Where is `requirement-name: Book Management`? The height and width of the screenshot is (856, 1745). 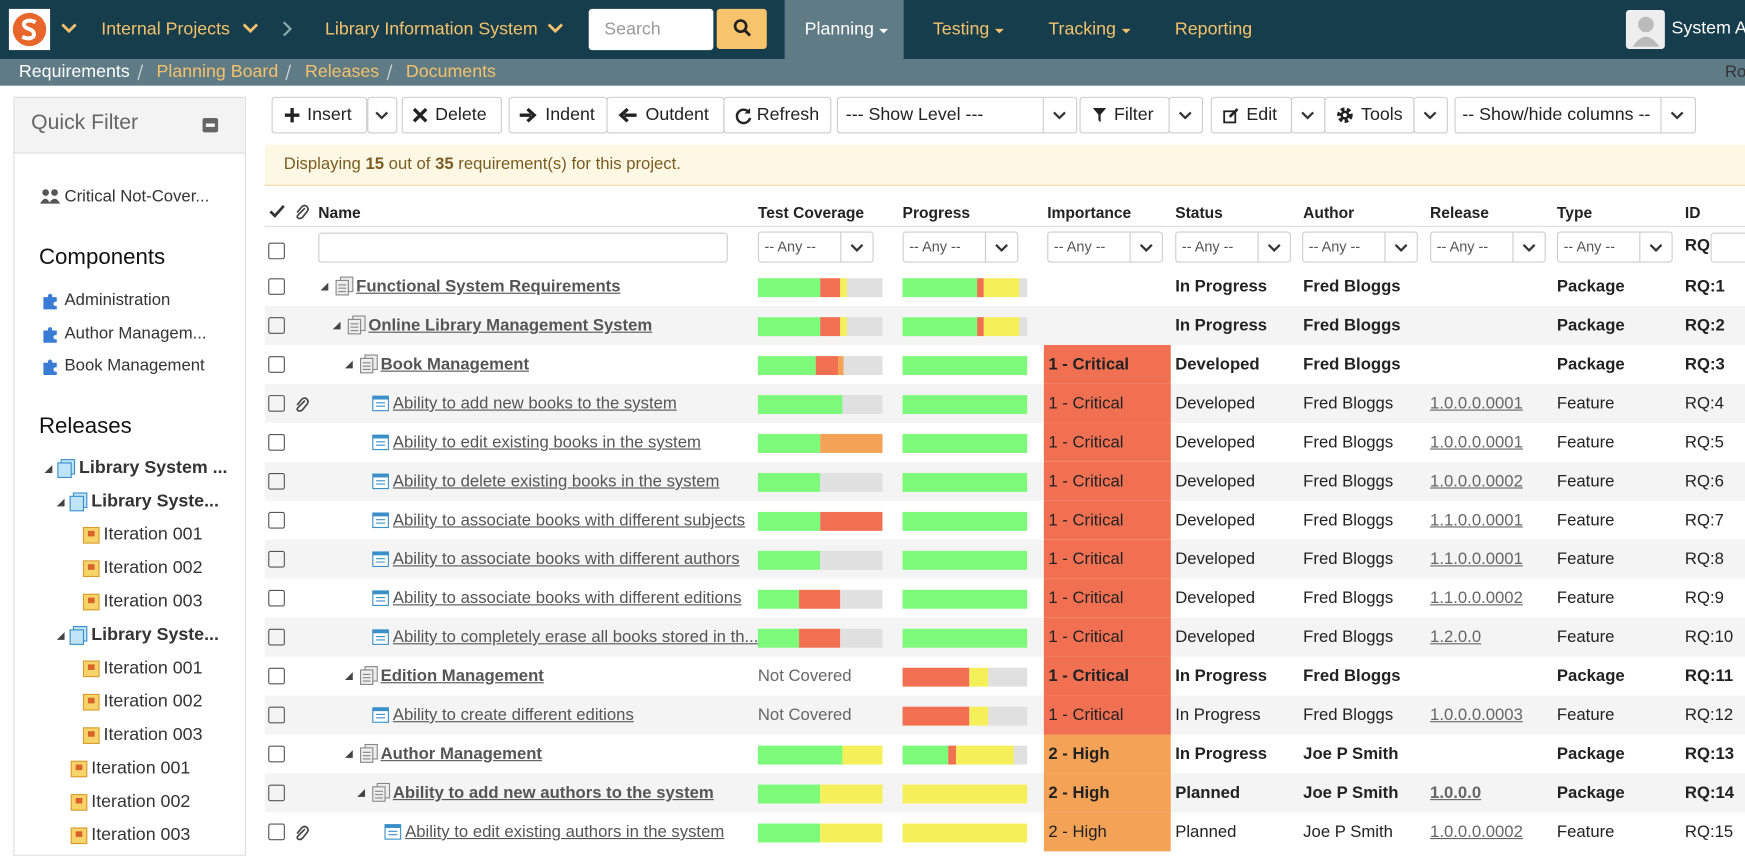 requirement-name: Book Management is located at coordinates (455, 365).